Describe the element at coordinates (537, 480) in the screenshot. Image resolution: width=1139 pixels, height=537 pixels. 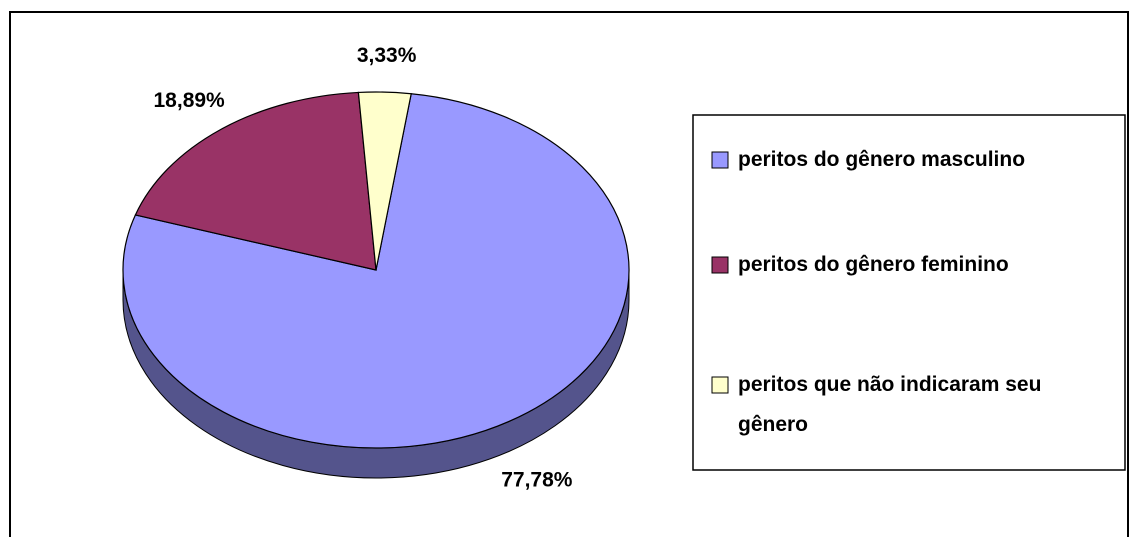
I see `data-label: 77,78%` at that location.